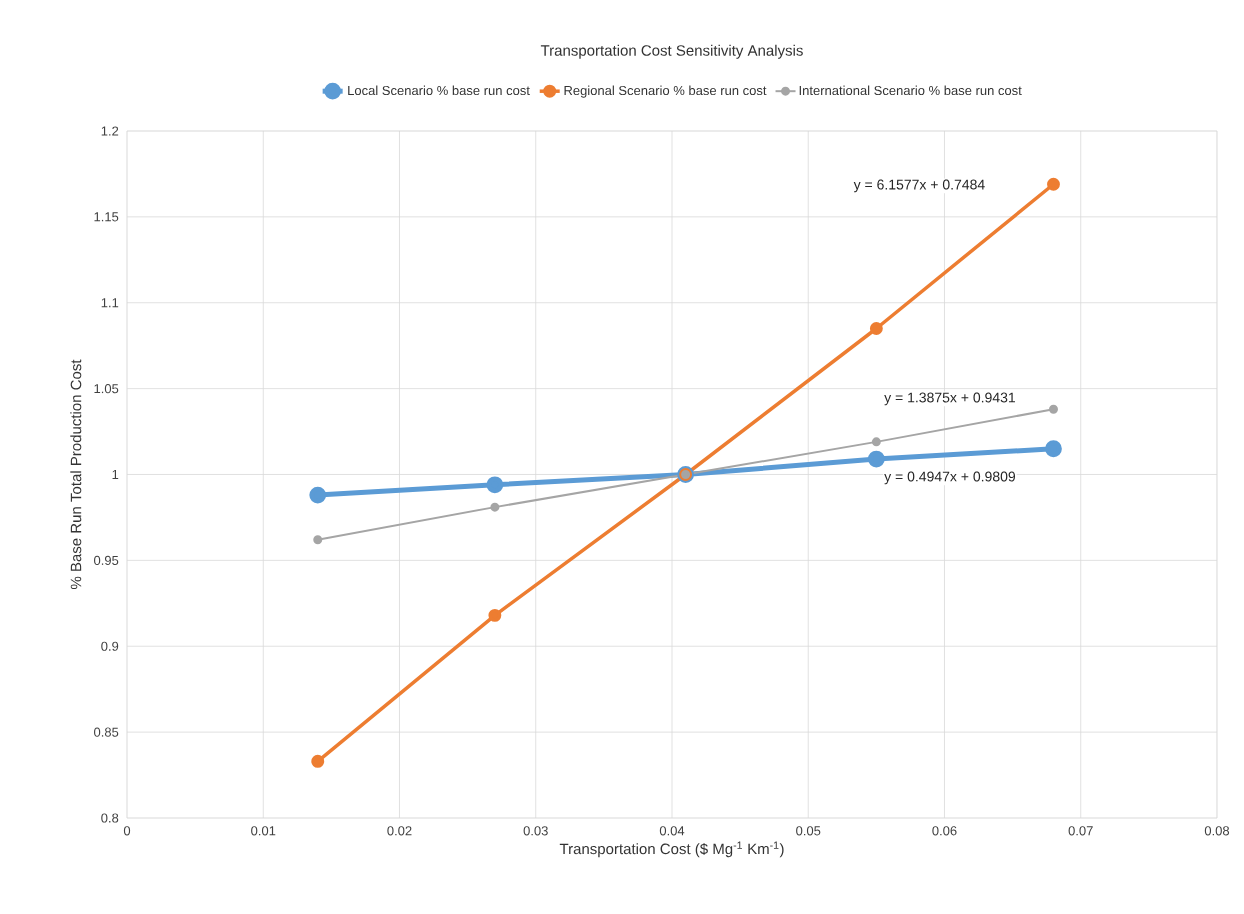 The height and width of the screenshot is (914, 1244). Describe the element at coordinates (919, 186) in the screenshot. I see `annotation: y = 6.1577x + 0.7484` at that location.